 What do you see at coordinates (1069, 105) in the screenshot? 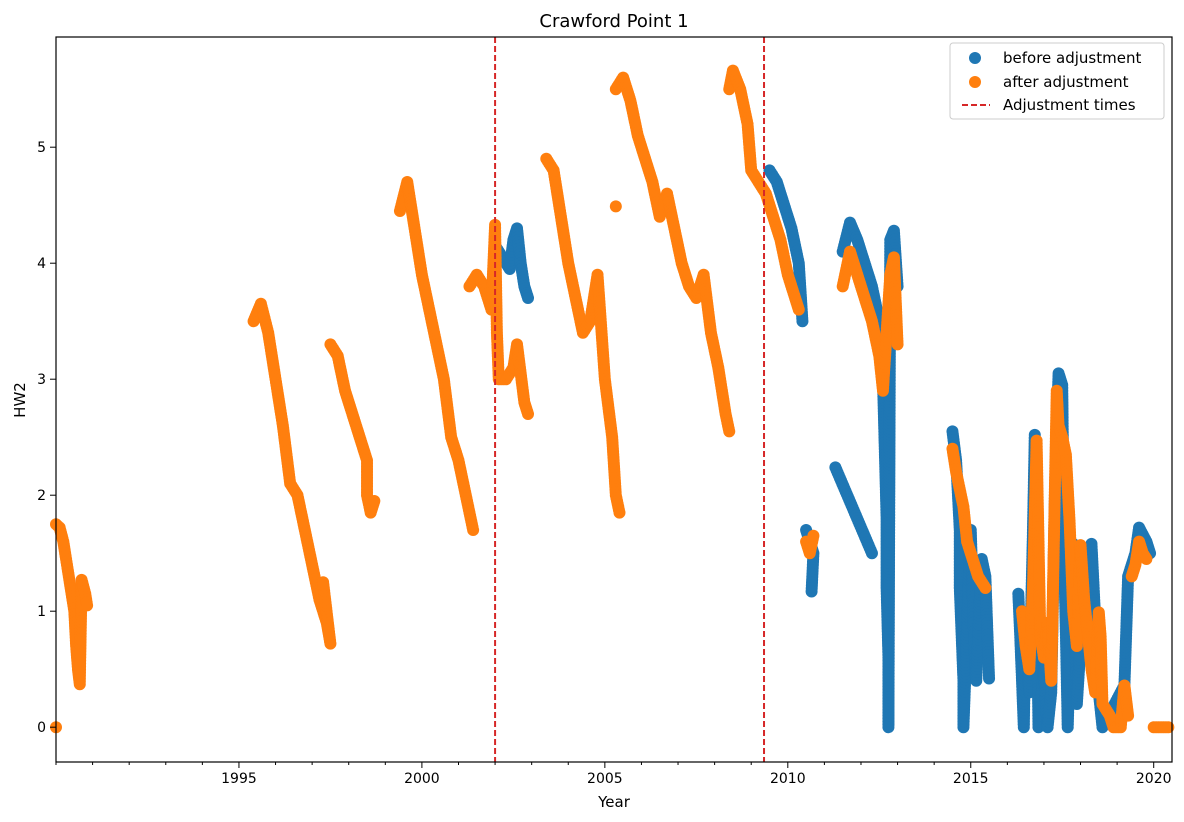
I see `legend-label-adjustment: Adjustment times` at bounding box center [1069, 105].